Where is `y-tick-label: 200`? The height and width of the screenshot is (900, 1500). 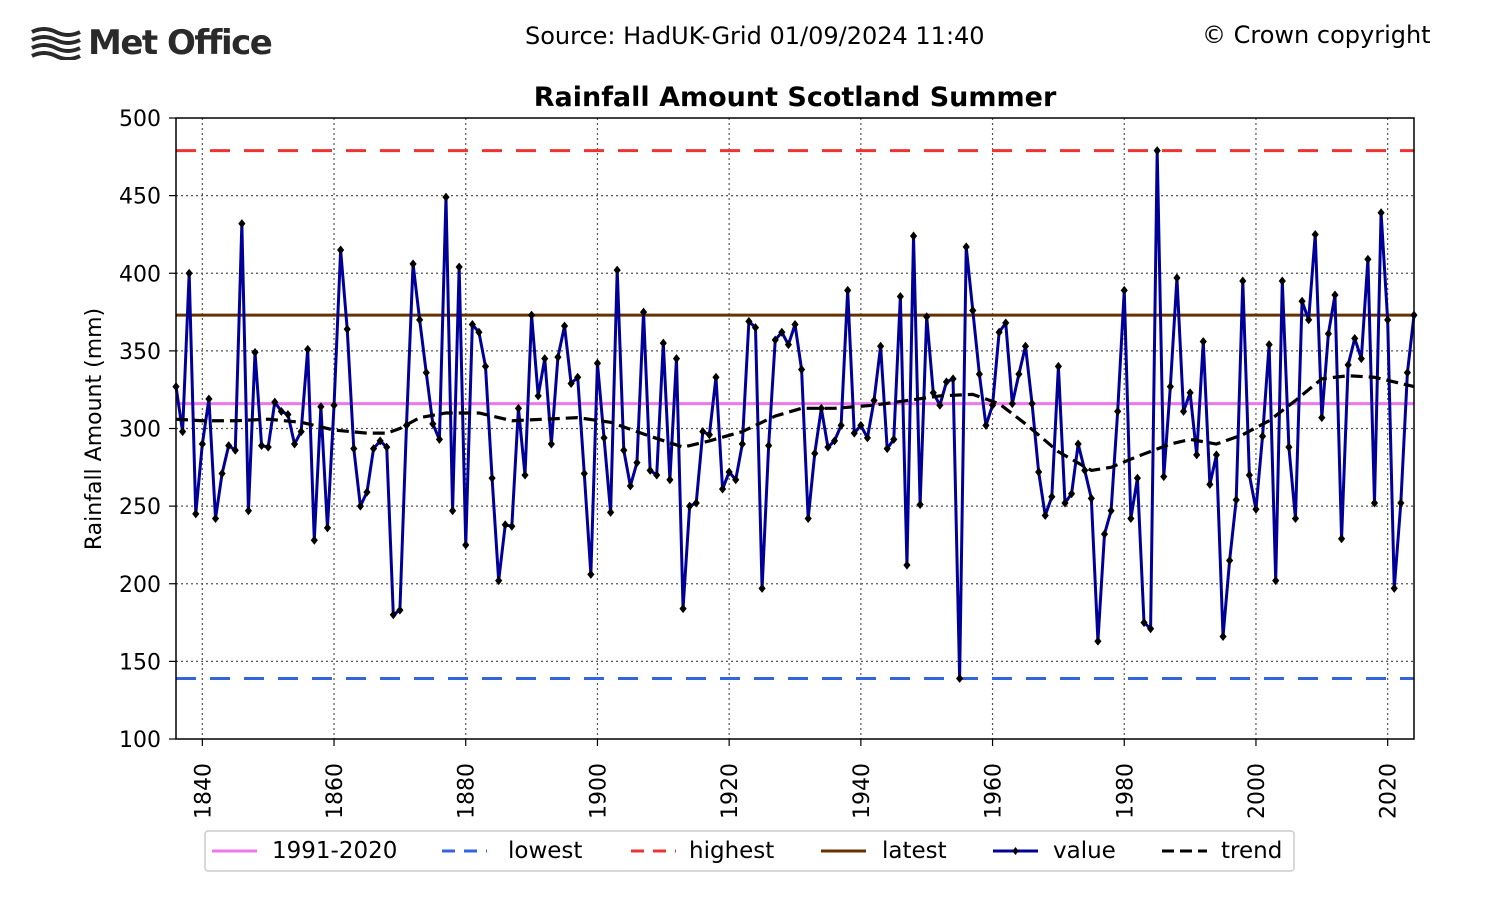 y-tick-label: 200 is located at coordinates (140, 585).